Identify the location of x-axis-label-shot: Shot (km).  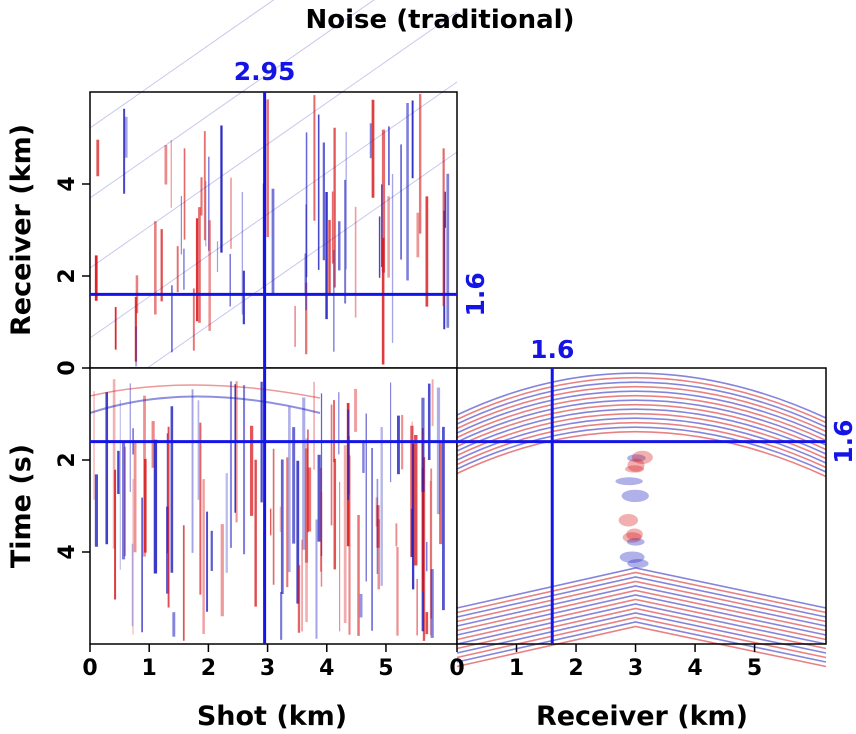
(272, 716).